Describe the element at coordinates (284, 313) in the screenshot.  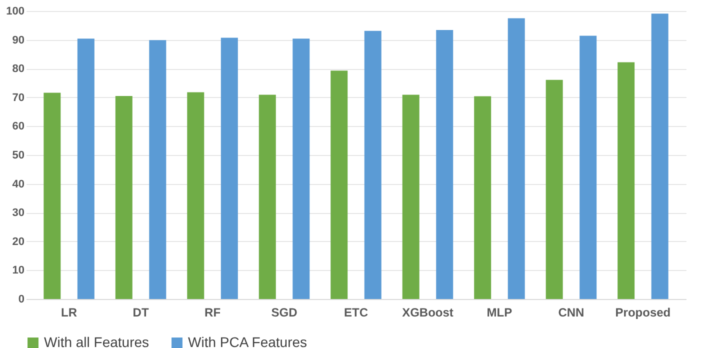
I see `x-tick-label: SGD` at that location.